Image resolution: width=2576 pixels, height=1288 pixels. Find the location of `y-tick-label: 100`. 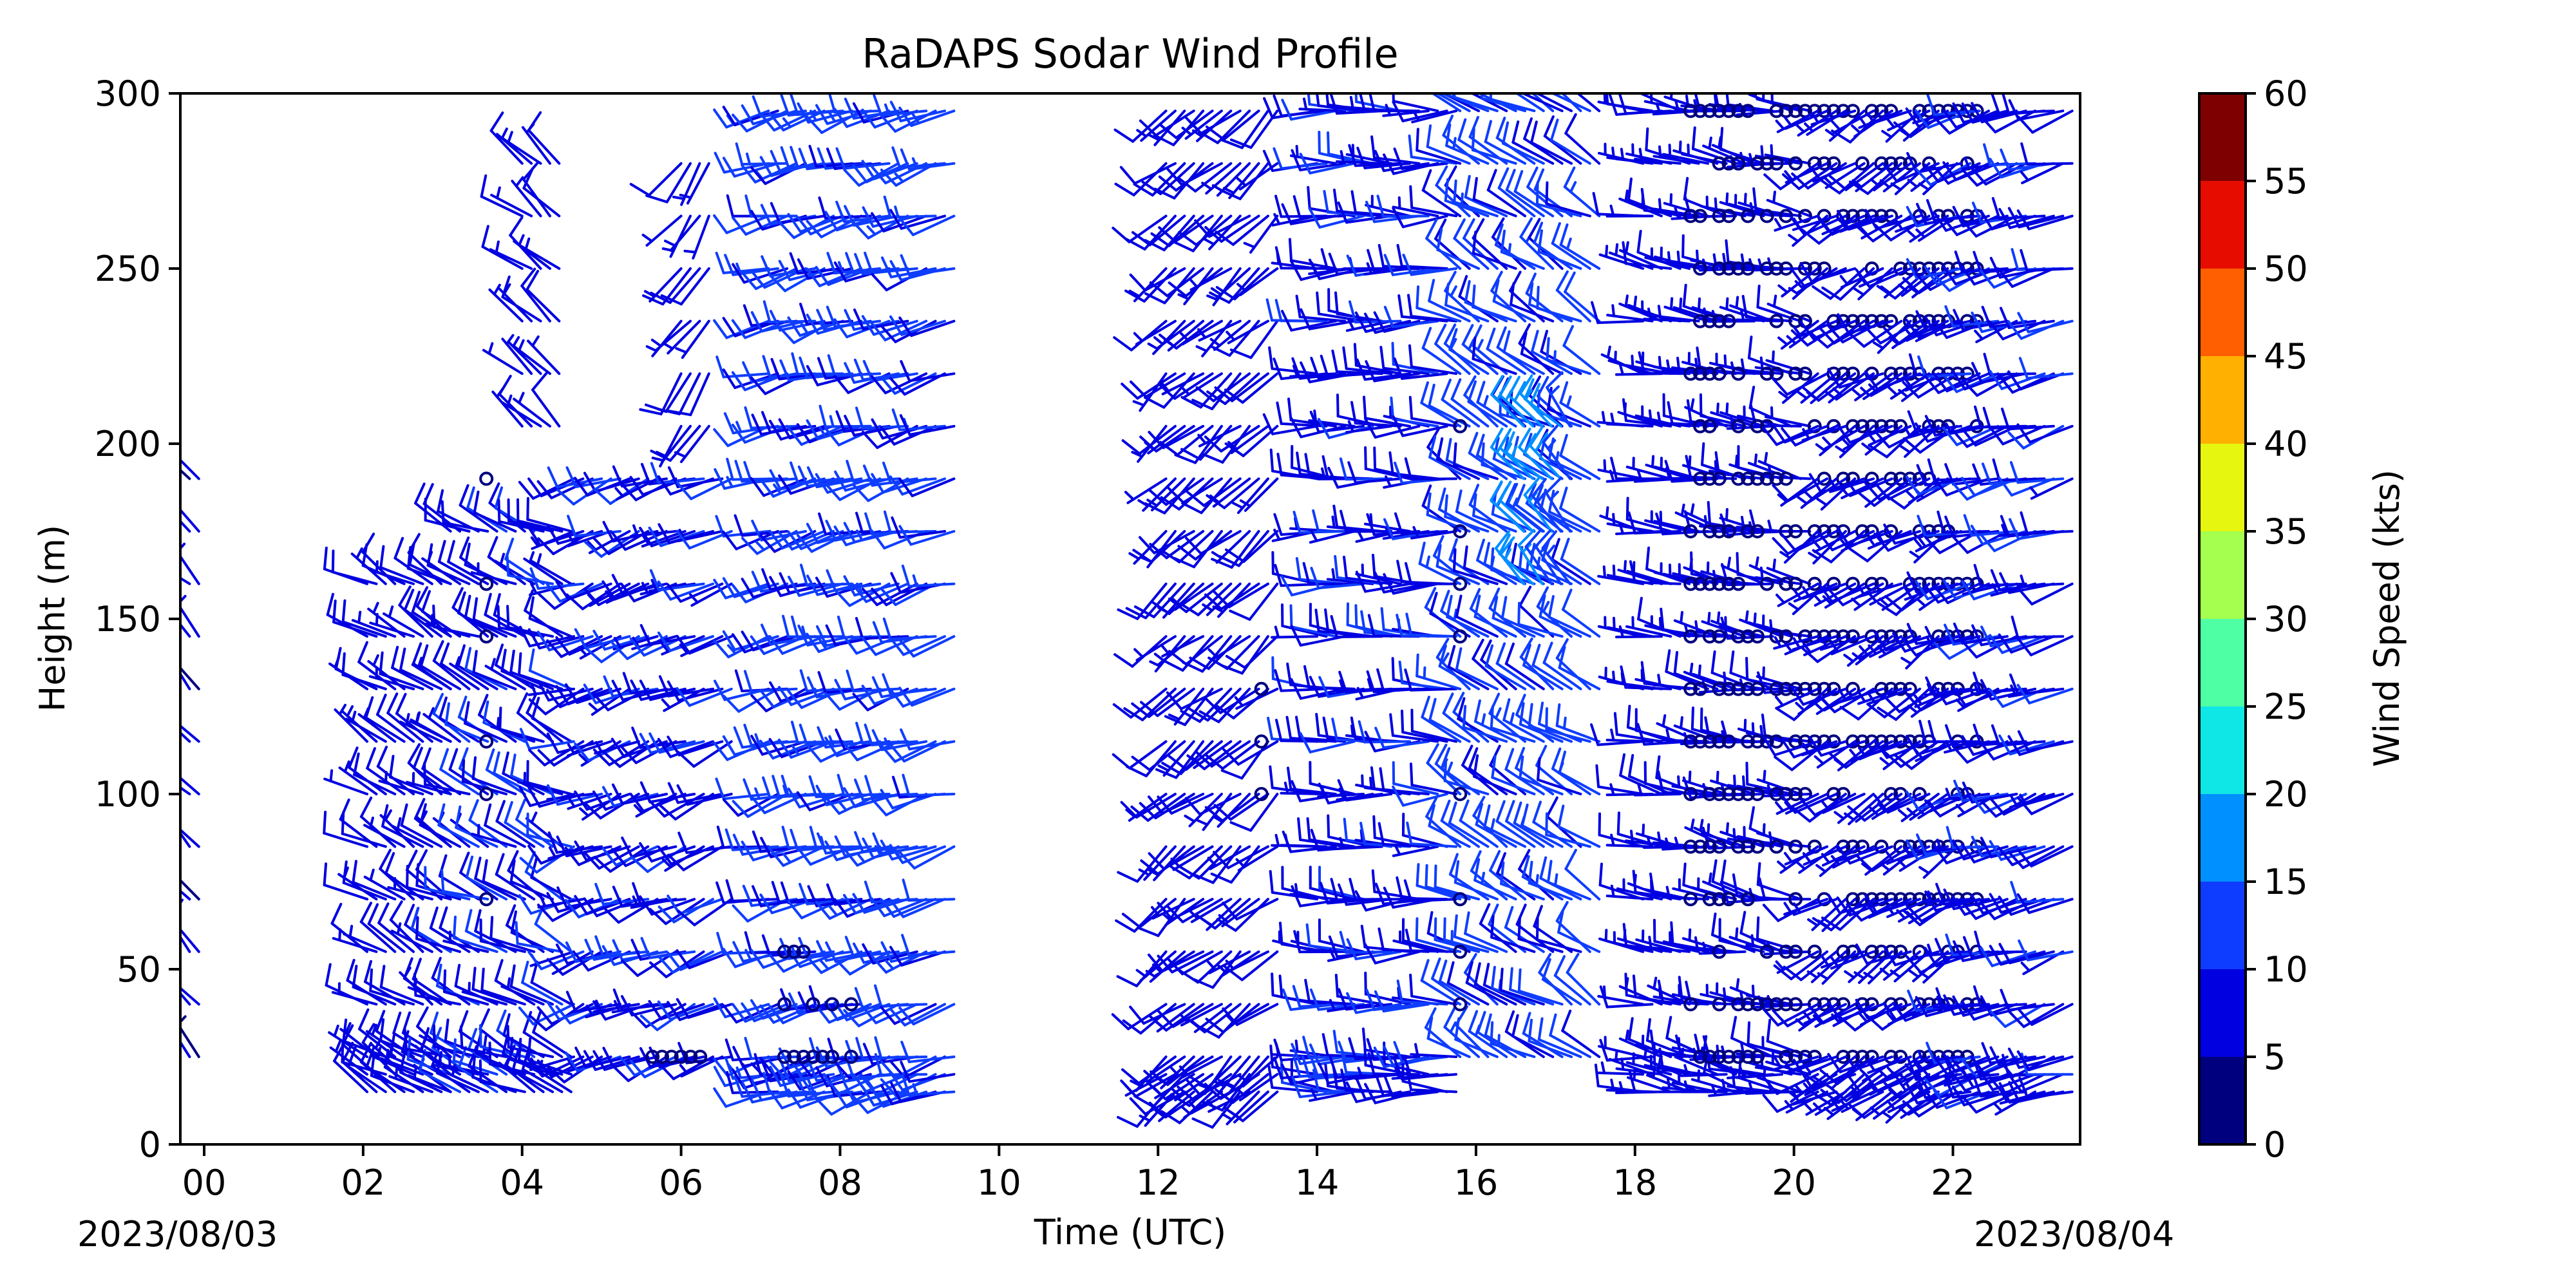

y-tick-label: 100 is located at coordinates (128, 794).